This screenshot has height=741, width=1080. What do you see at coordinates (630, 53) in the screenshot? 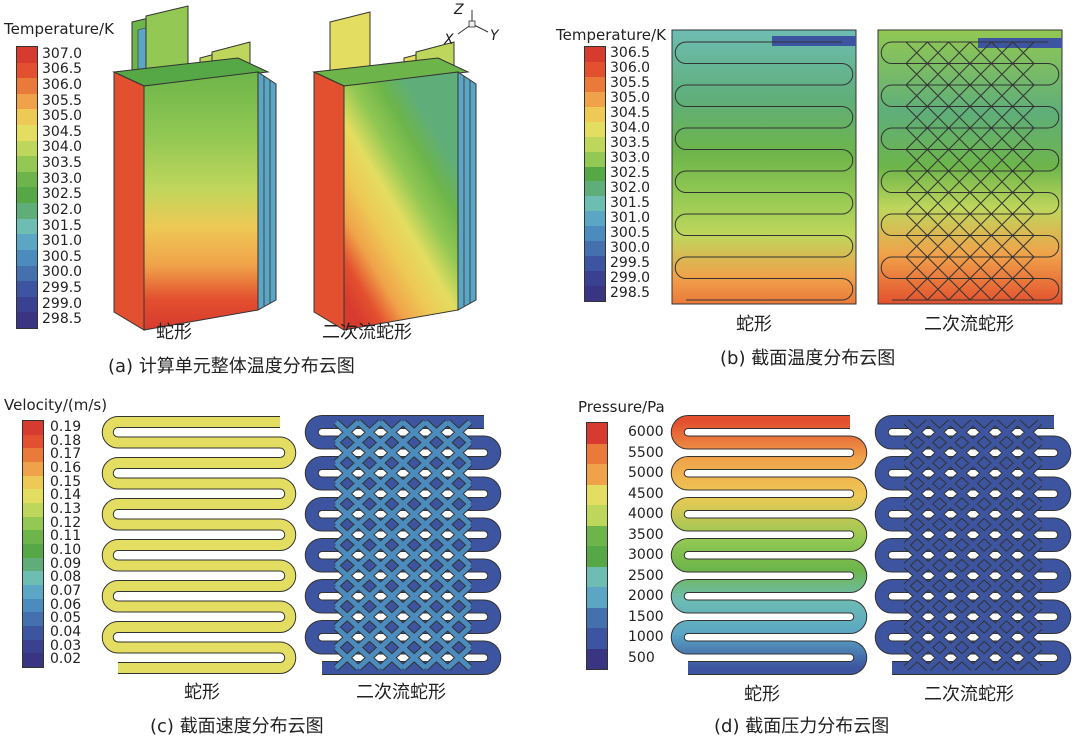
I see `colorbar-tick-label: 306.5` at bounding box center [630, 53].